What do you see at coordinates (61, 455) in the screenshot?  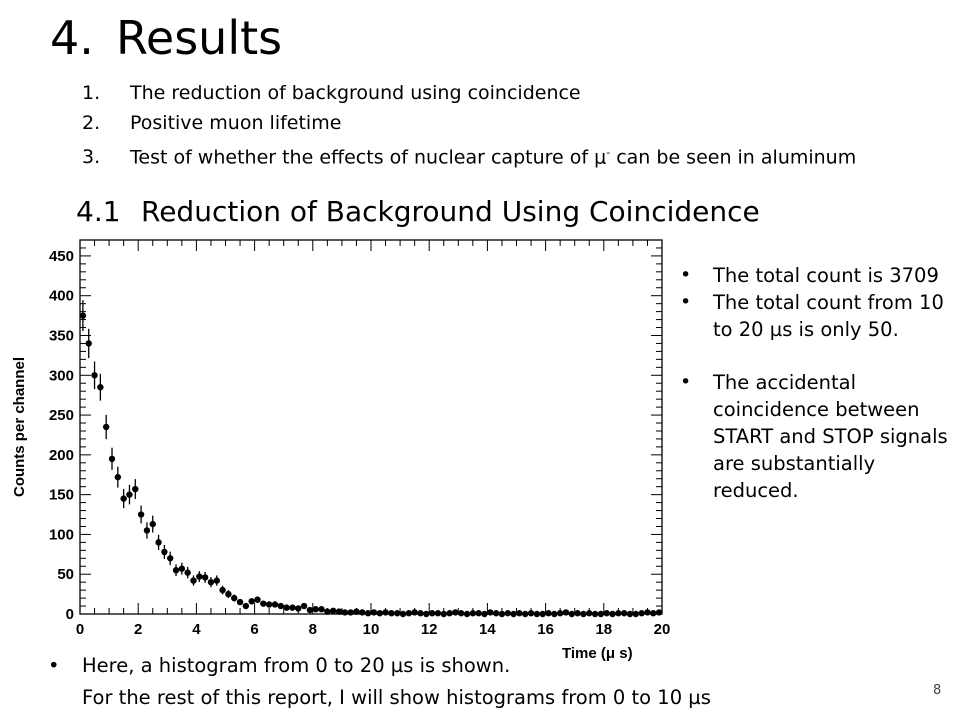 I see `y-tick-label: 200` at bounding box center [61, 455].